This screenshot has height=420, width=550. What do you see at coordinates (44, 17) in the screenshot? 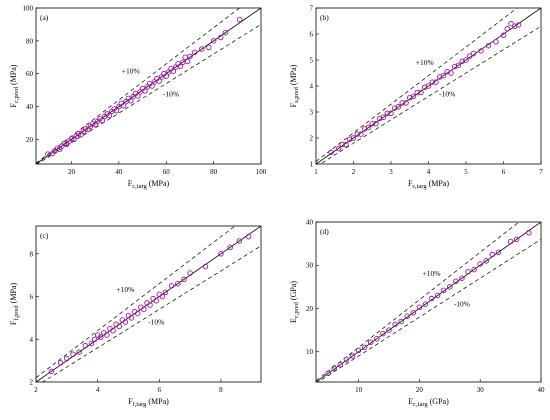
I see `panel-label: (a)` at bounding box center [44, 17].